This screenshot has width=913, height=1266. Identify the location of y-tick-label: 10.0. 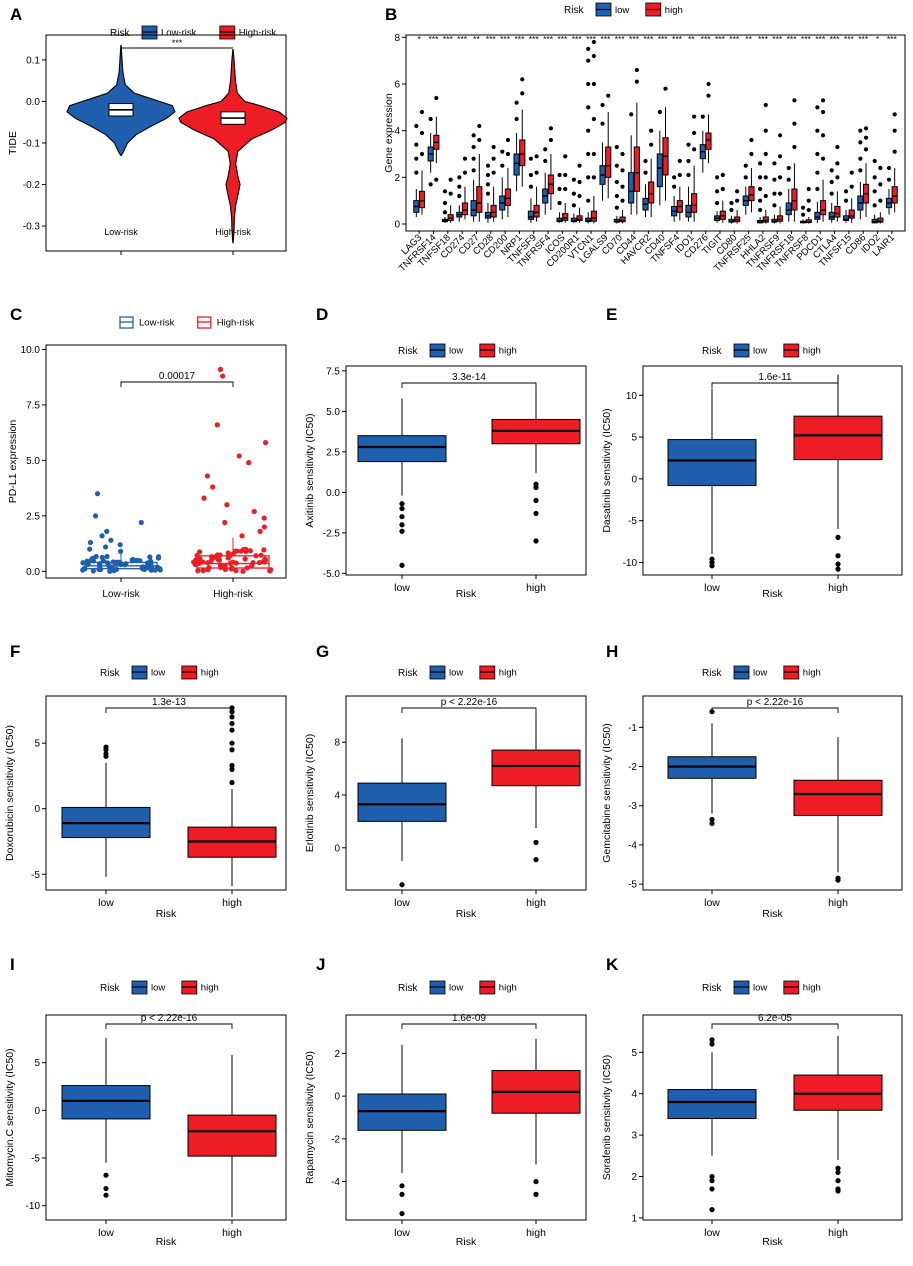
(31, 350).